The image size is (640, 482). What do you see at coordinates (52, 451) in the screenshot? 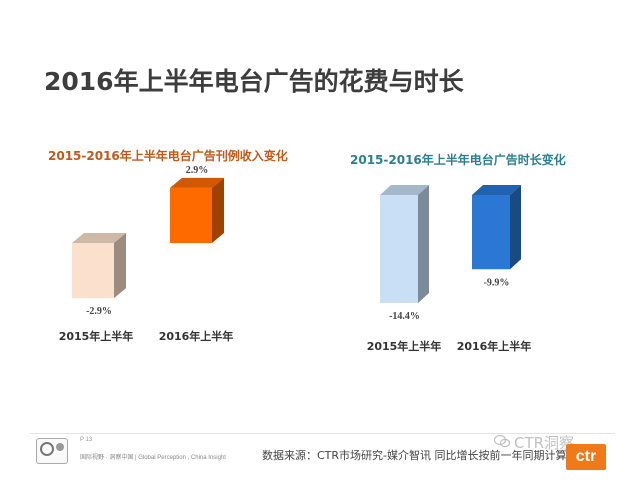
I see `creative-commons-logo` at bounding box center [52, 451].